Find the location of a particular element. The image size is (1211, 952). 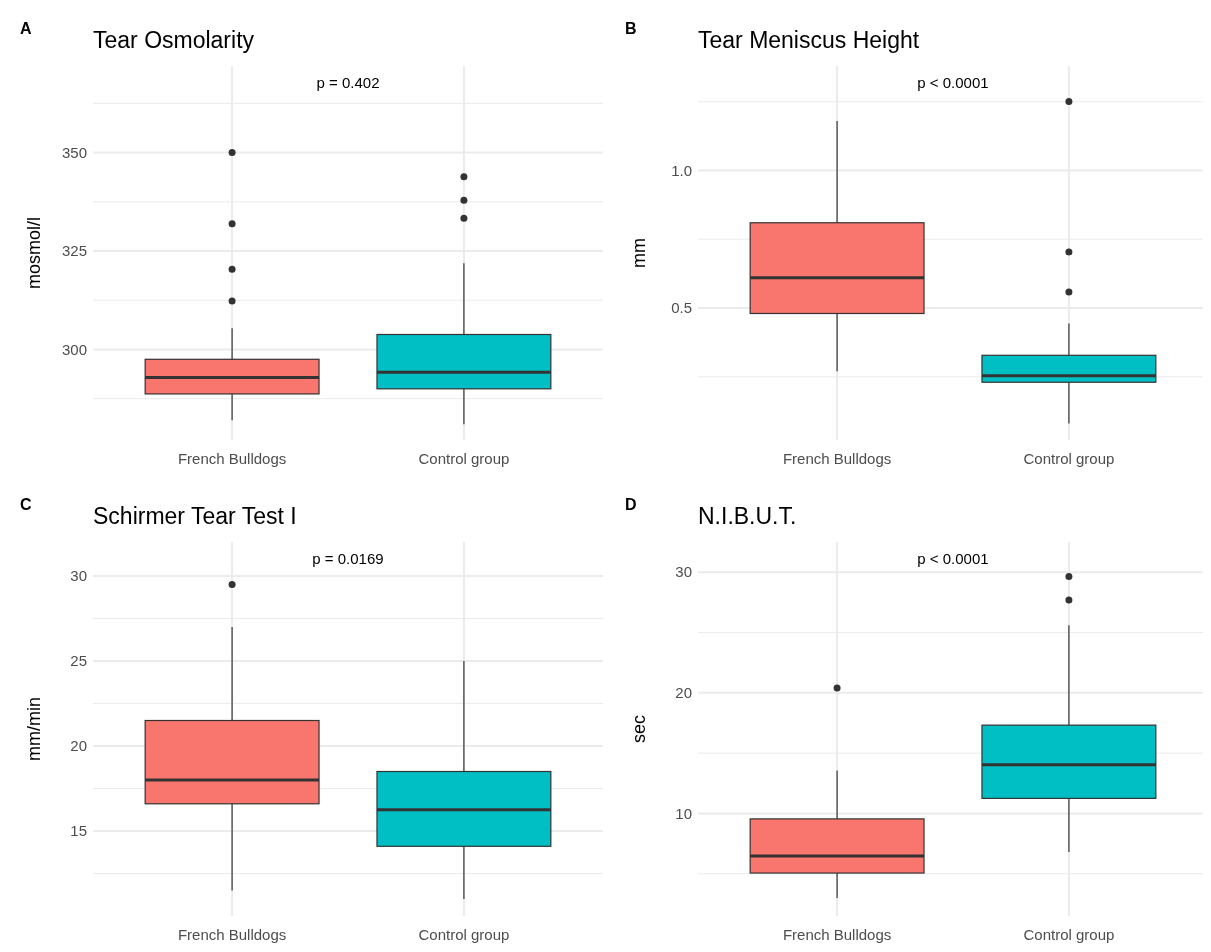

chart-title: Schirmer Tear Test I is located at coordinates (195, 516).